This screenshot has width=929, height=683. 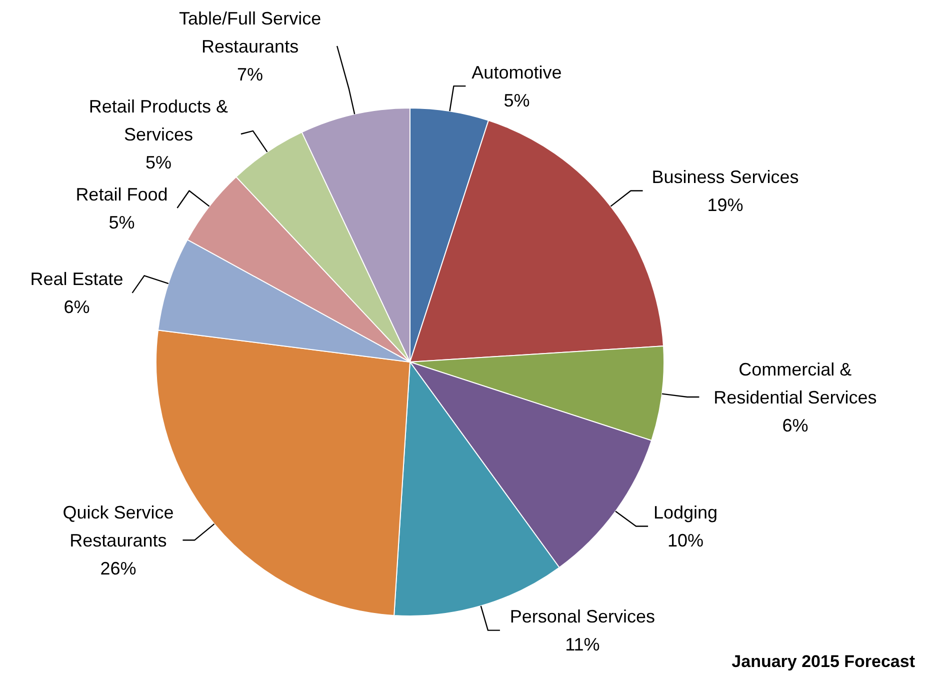 I want to click on slice-label: Automotive, so click(x=517, y=72).